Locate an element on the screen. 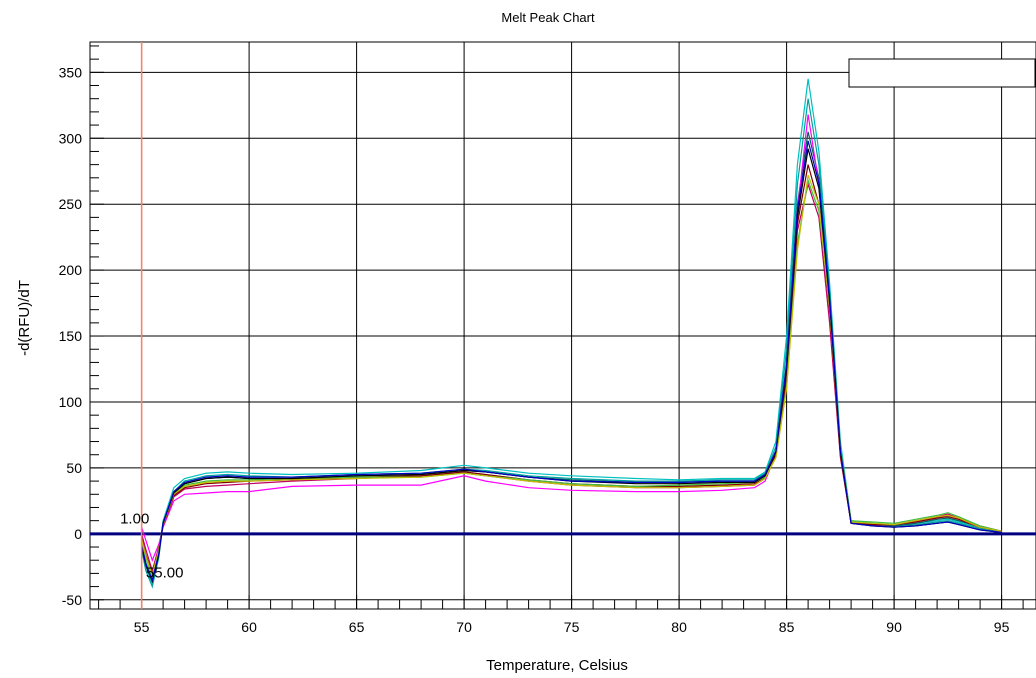  x-tick-label: 95 is located at coordinates (1002, 627).